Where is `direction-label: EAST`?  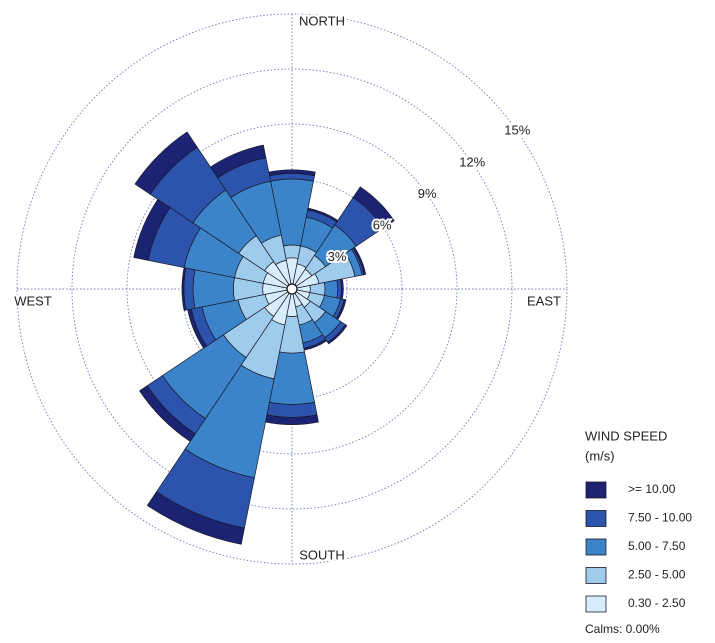
direction-label: EAST is located at coordinates (544, 300).